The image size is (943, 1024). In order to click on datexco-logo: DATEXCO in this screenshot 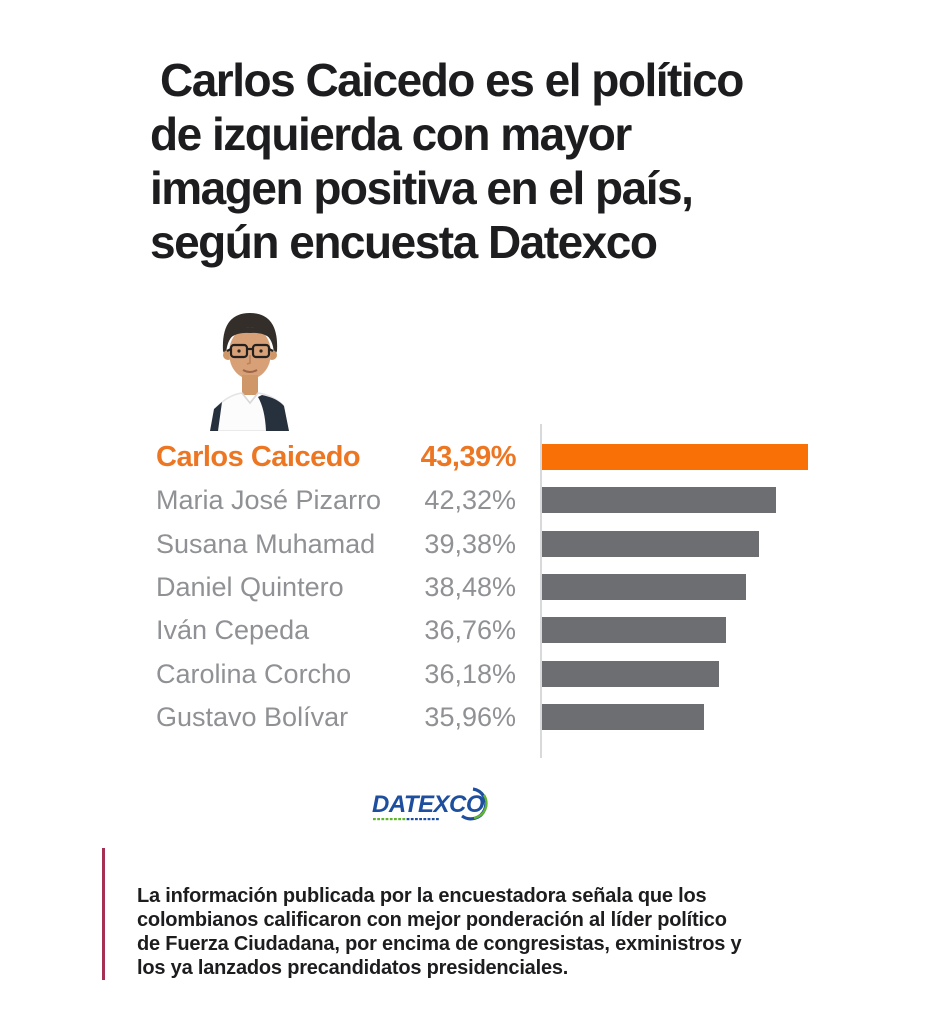, I will do `click(430, 804)`.